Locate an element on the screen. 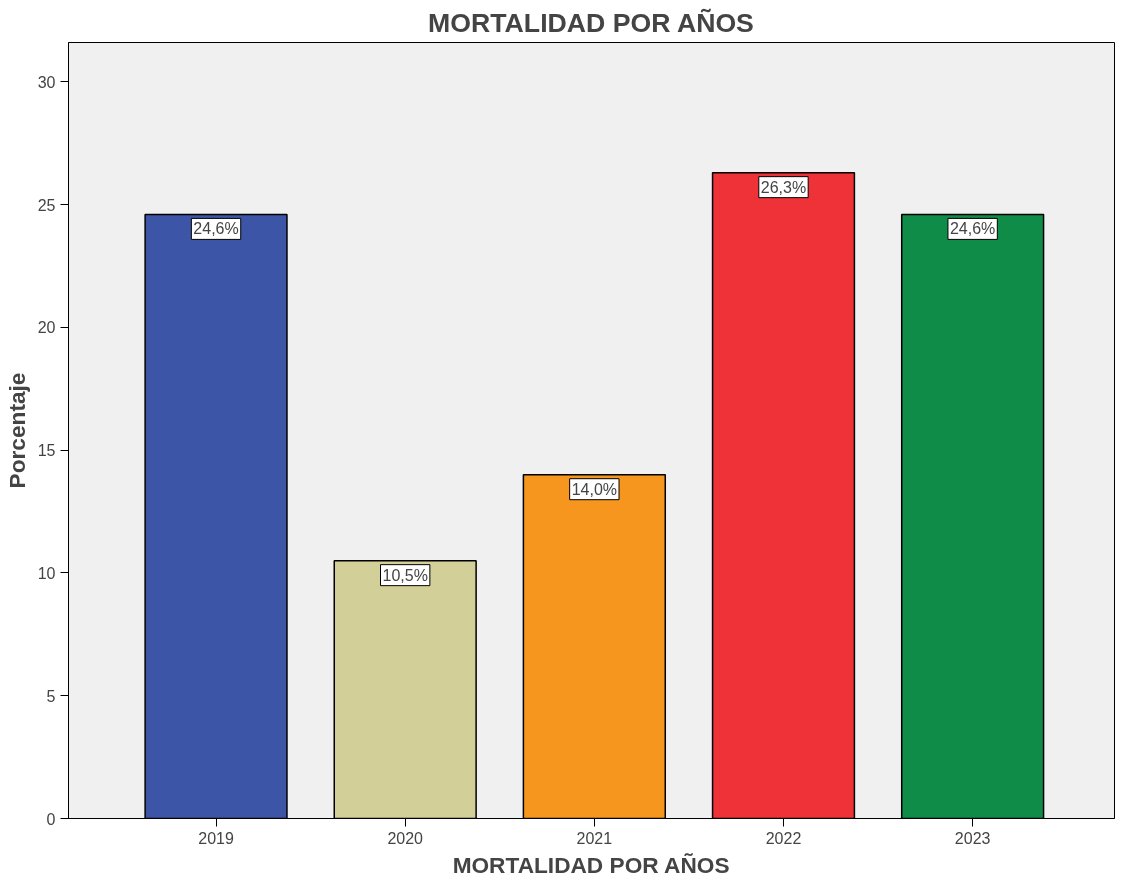  x-tick-label: 2019 is located at coordinates (216, 838).